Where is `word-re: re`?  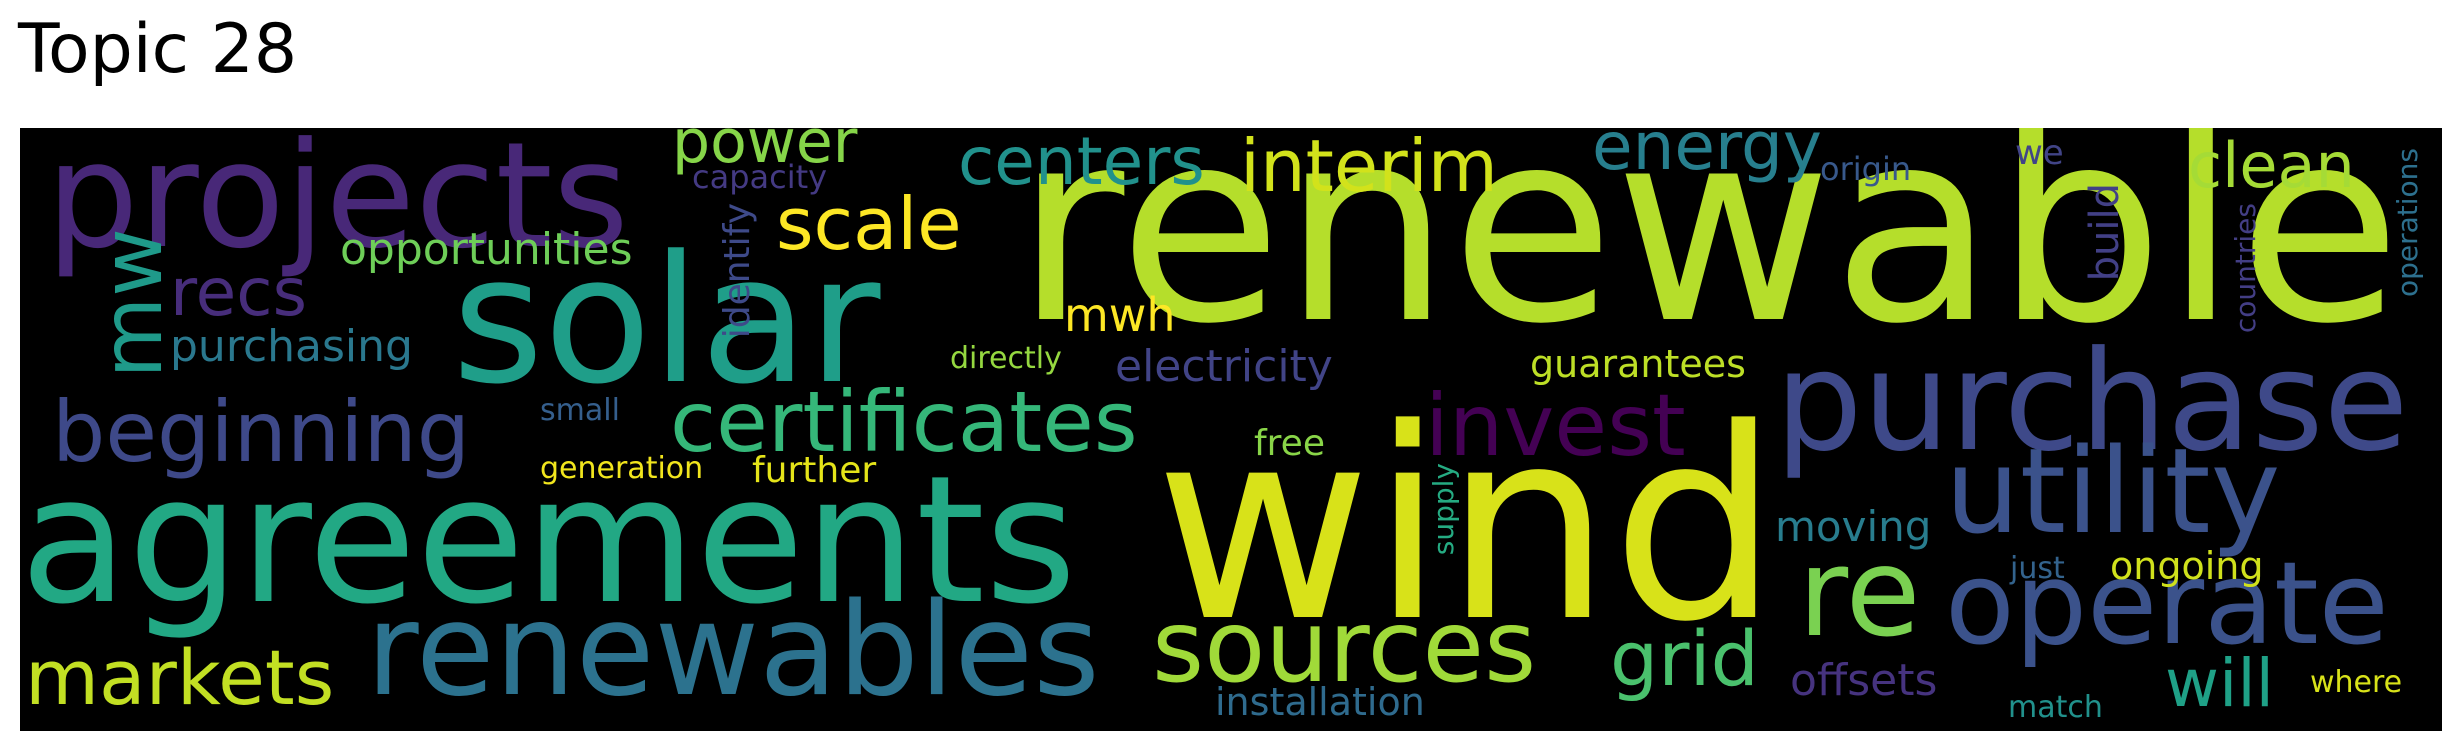 word-re: re is located at coordinates (1859, 593).